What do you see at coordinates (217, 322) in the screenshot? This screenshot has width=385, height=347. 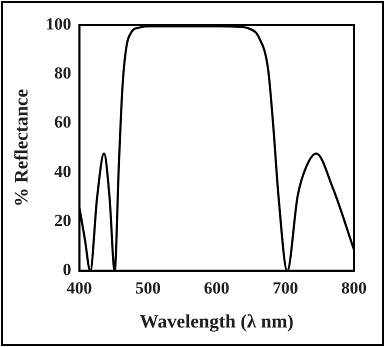 I see `x-axis-title: Wavelength (λ nm)` at bounding box center [217, 322].